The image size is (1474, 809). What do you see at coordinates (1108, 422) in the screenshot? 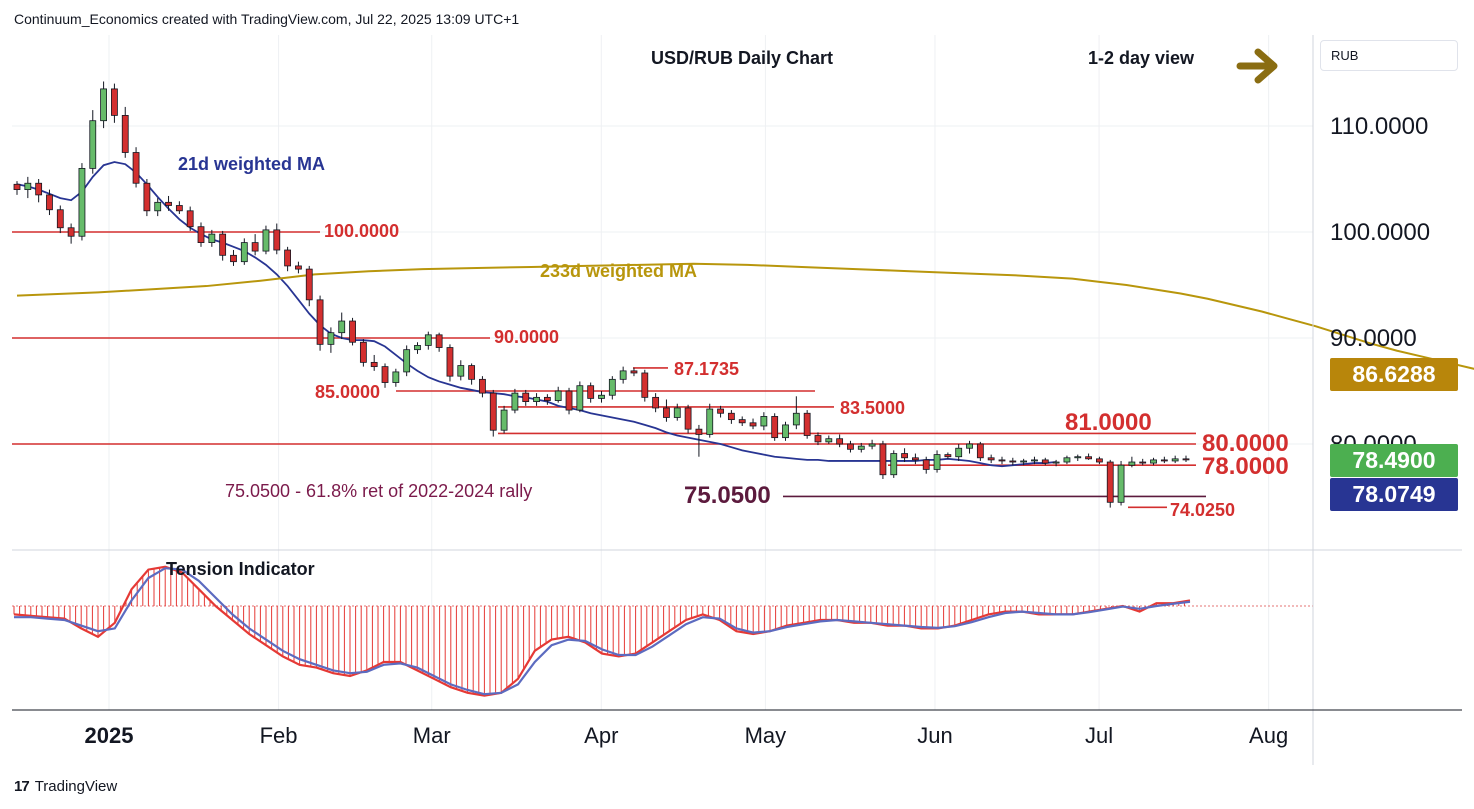
I see `level-label: 81.0000` at bounding box center [1108, 422].